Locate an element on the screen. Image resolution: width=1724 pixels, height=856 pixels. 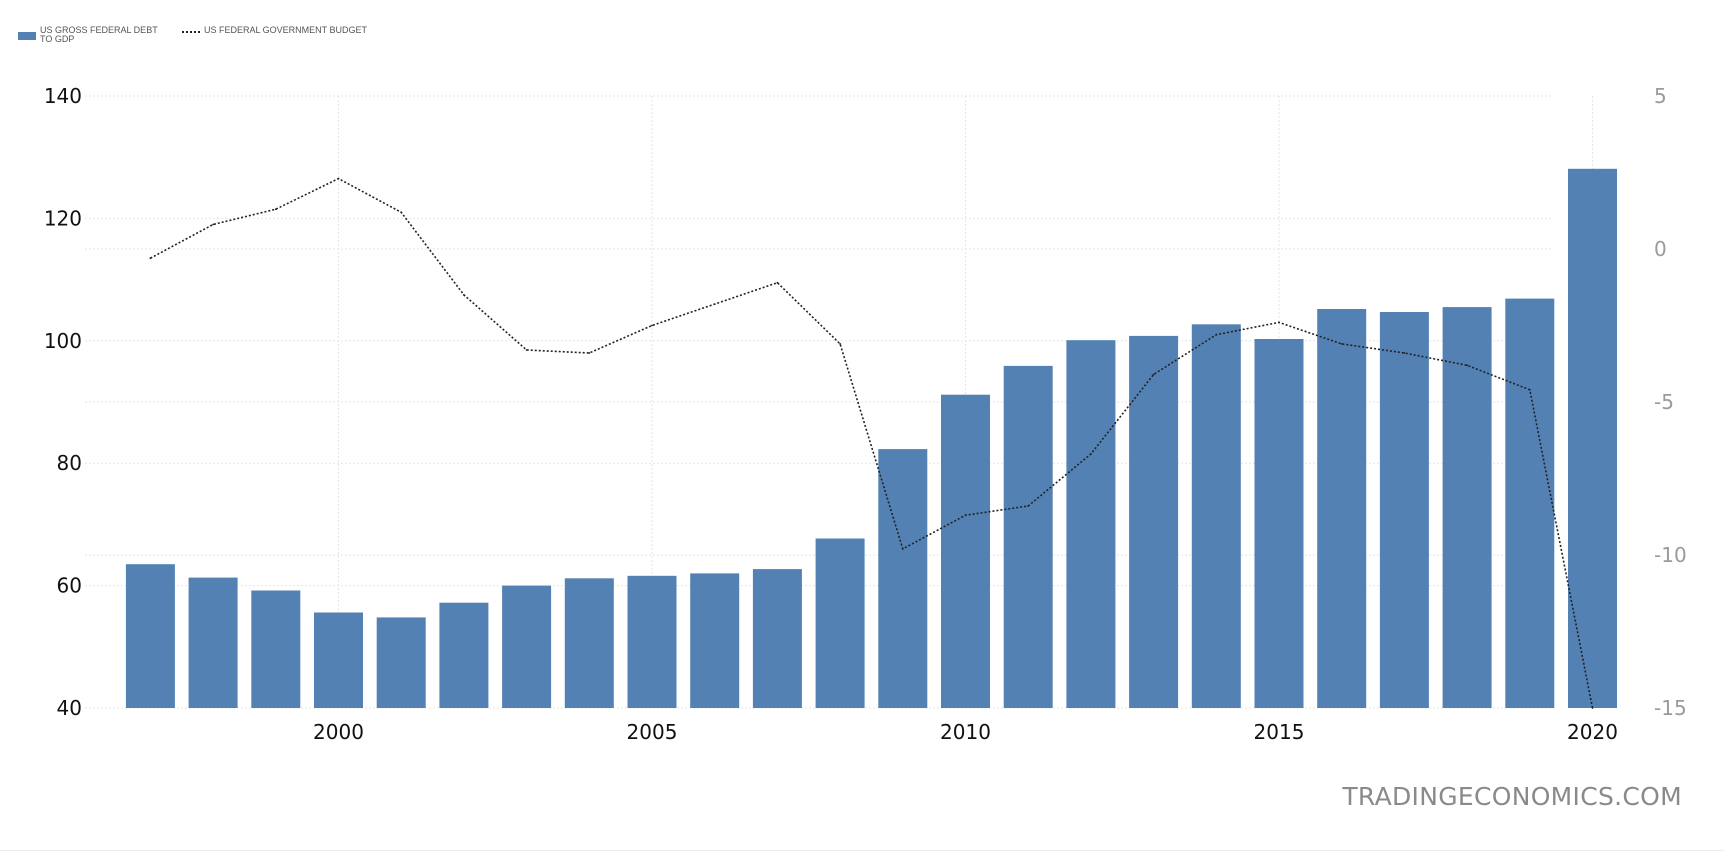
legend-label-budget: US FEDERAL GOVERNMENT BUDGET is located at coordinates (286, 30).